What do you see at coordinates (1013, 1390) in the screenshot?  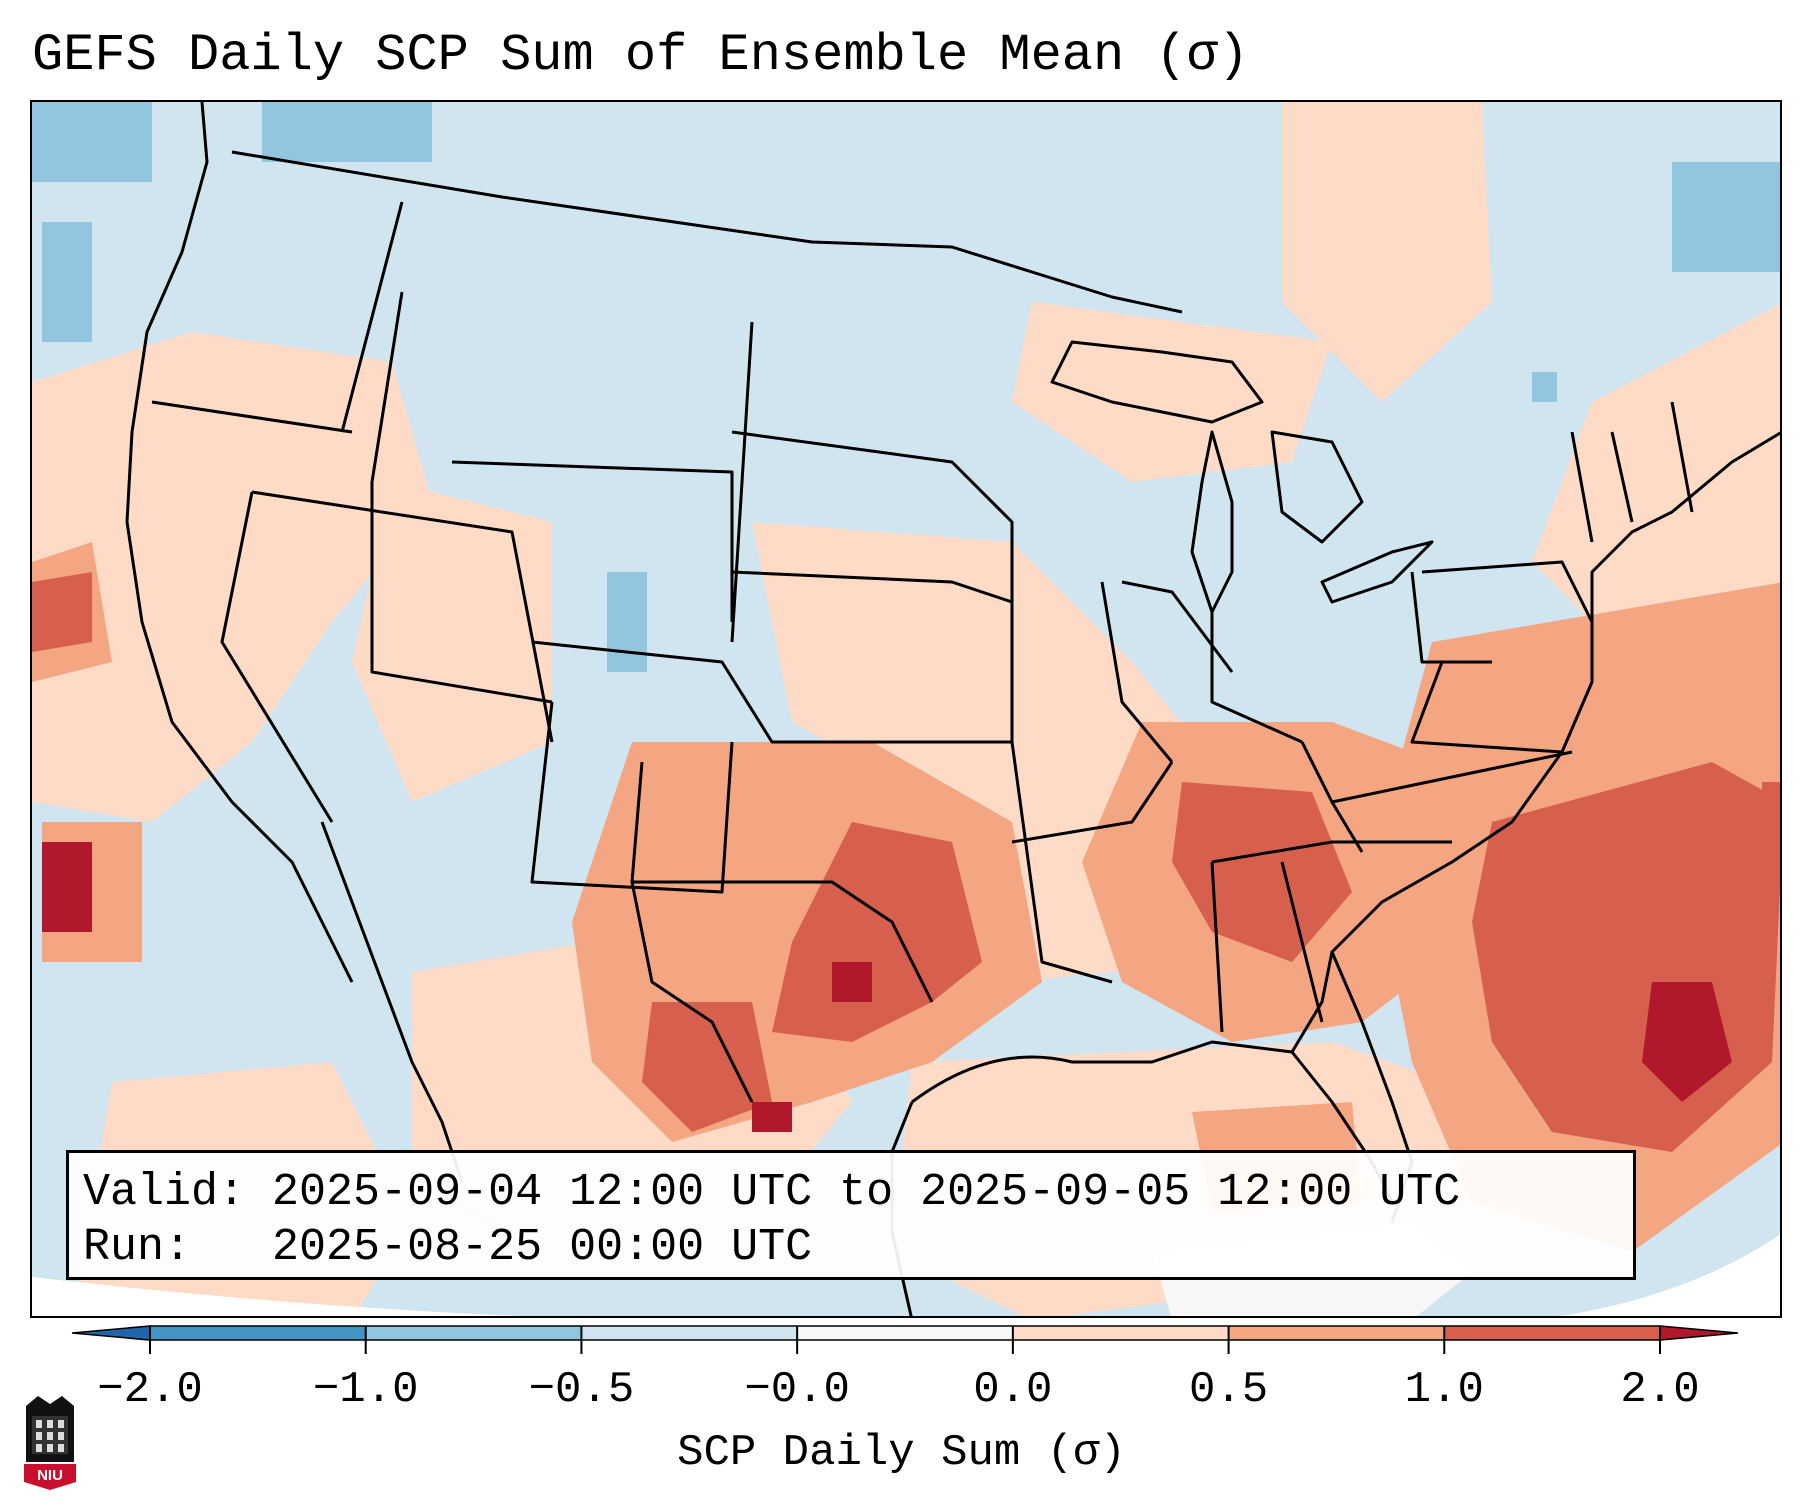 I see `colorbar-tick-label: 0.0` at bounding box center [1013, 1390].